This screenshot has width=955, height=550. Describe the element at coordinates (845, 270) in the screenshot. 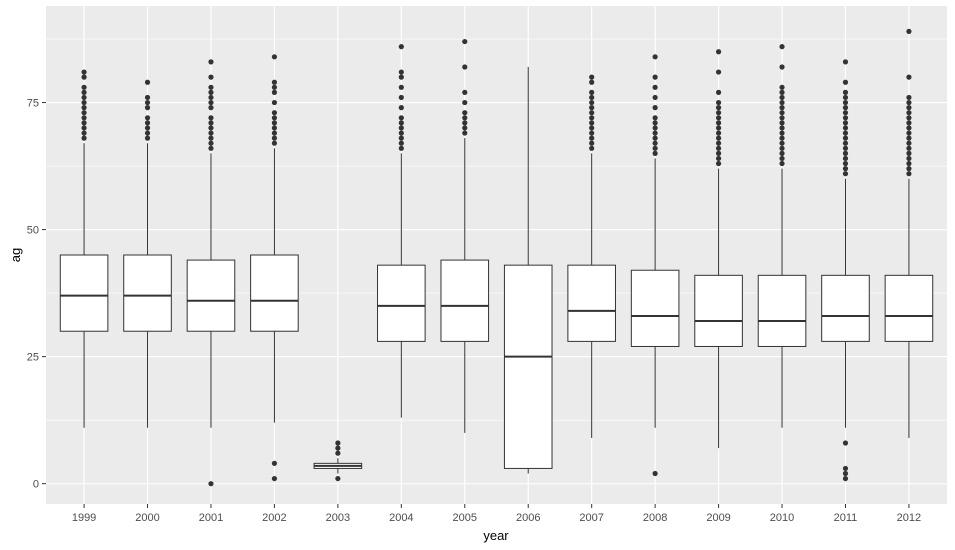

I see `box-2011` at that location.